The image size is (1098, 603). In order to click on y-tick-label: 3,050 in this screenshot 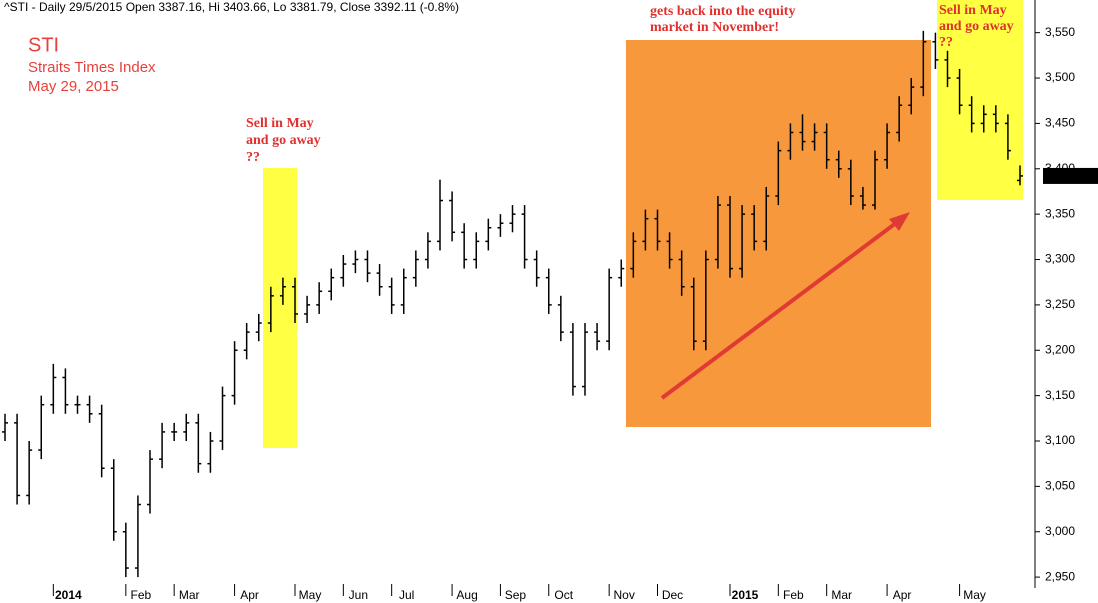, I will do `click(1060, 486)`.